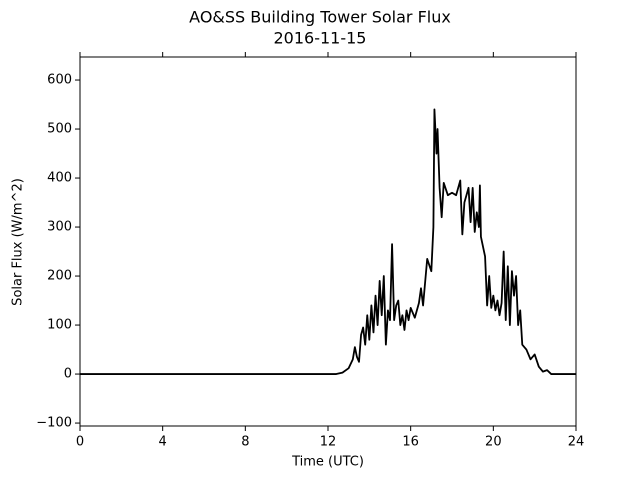  I want to click on y-tick-label: 600, so click(59, 80).